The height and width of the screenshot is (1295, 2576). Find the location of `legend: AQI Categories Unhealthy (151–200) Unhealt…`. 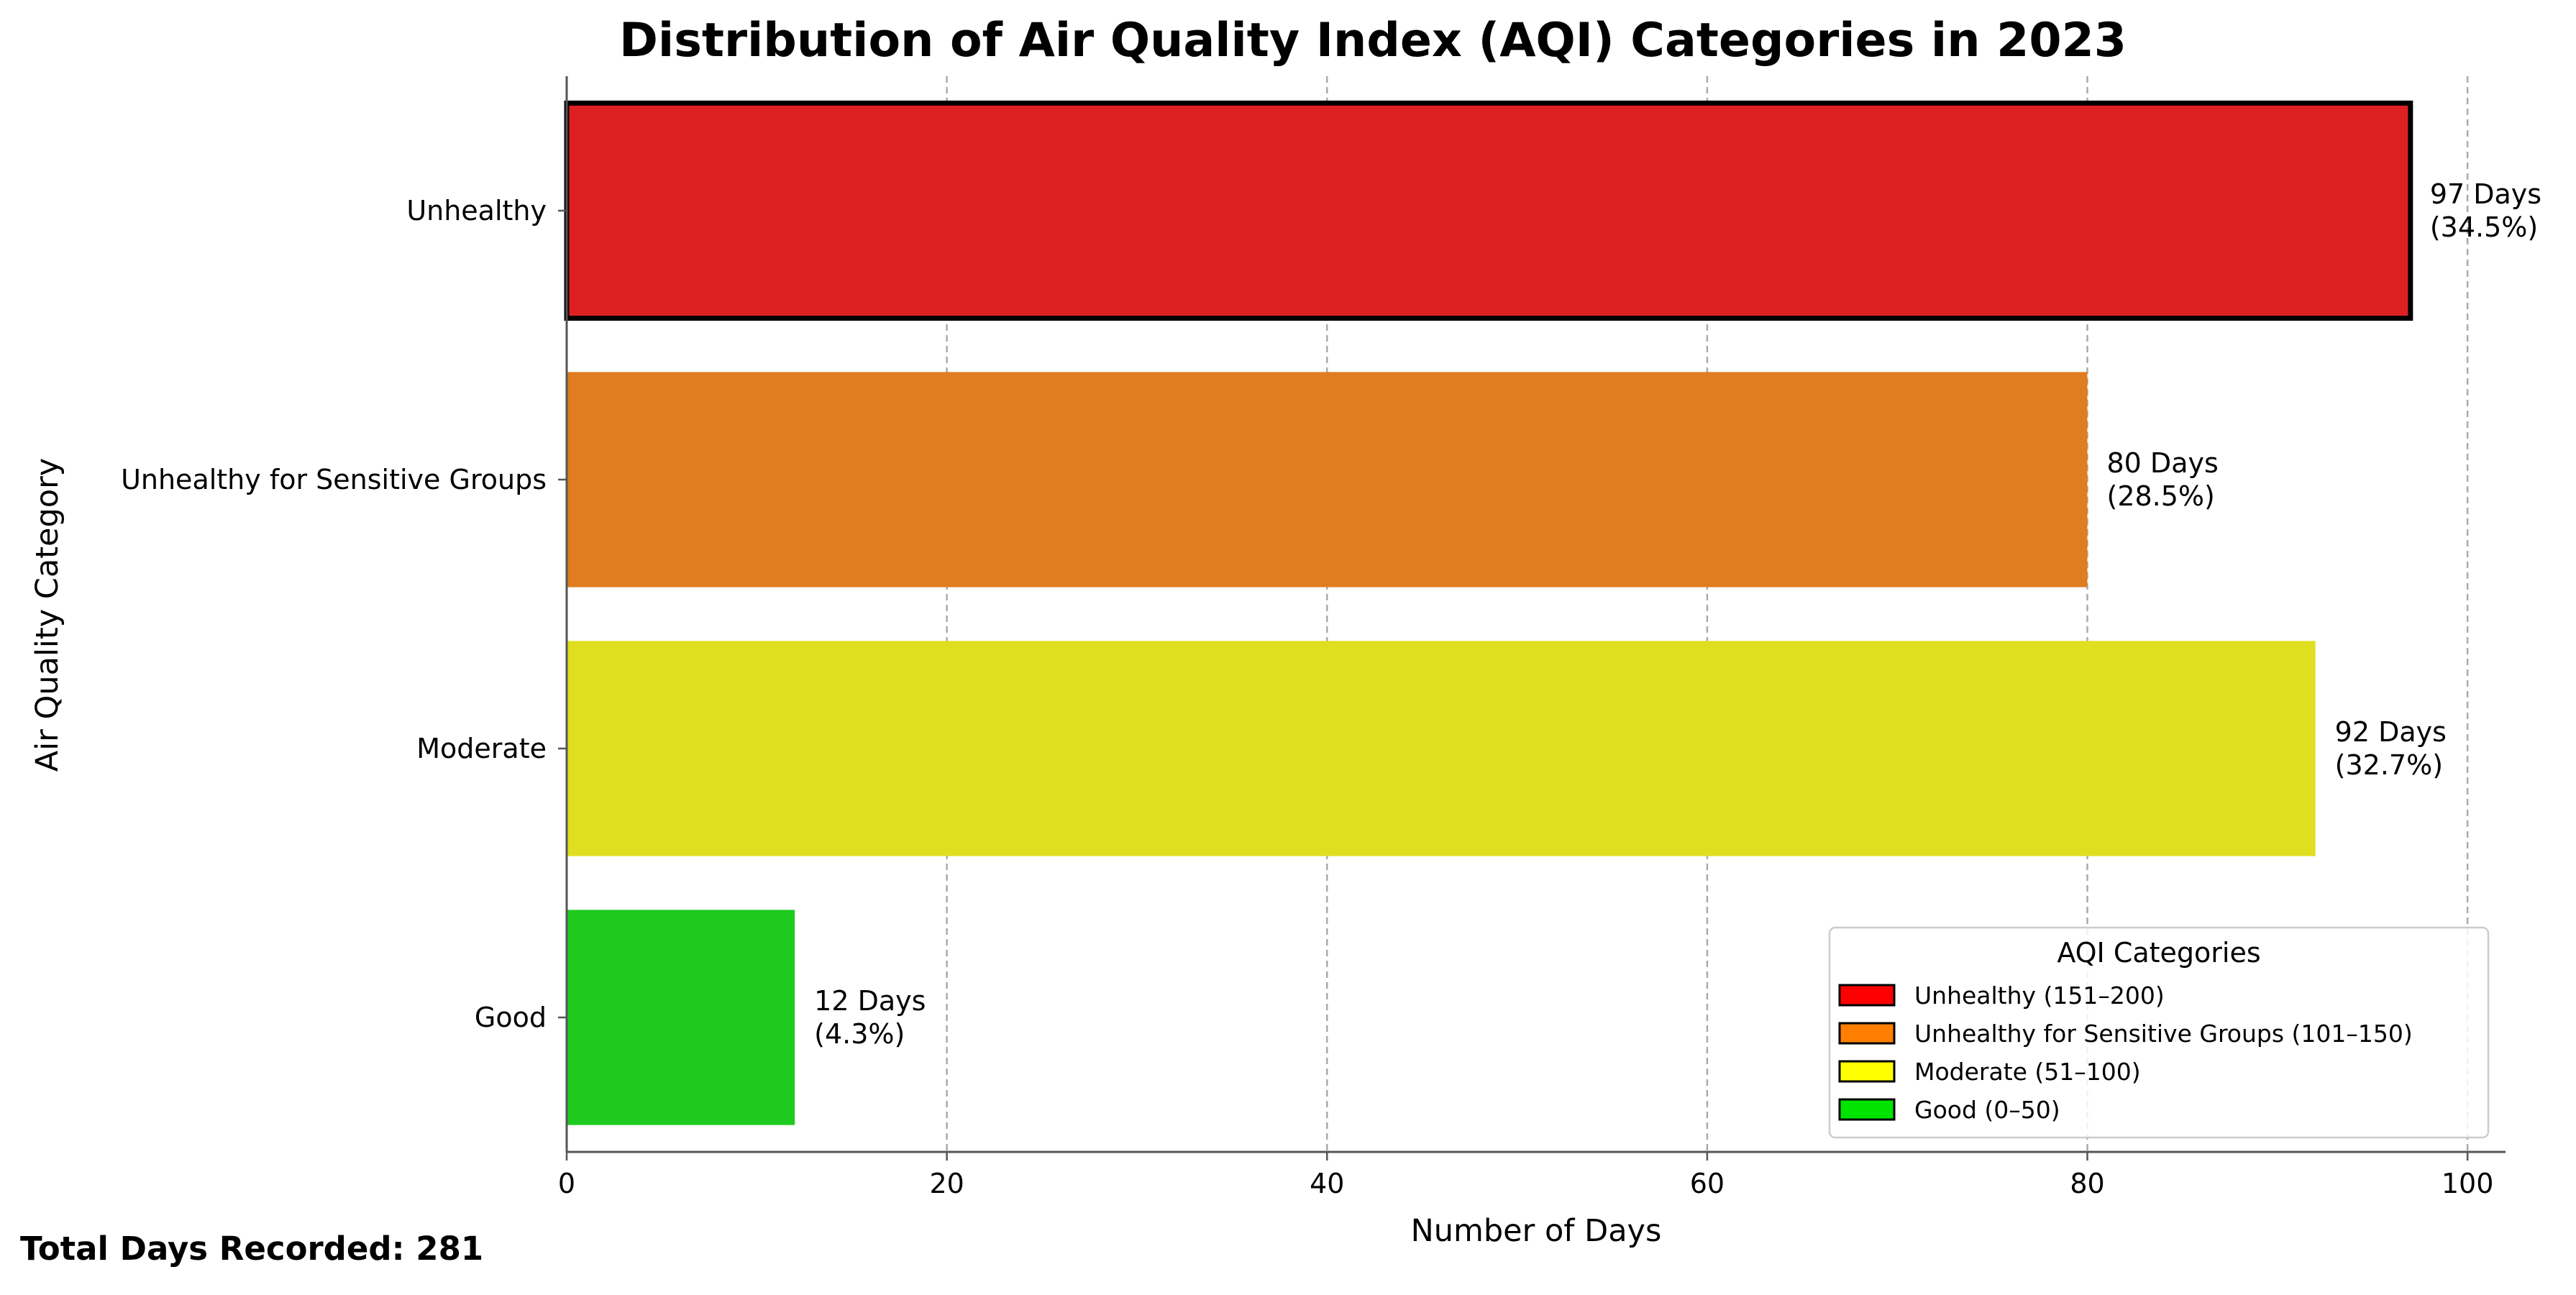

legend: AQI Categories Unhealthy (151–200) Unhealt… is located at coordinates (2159, 1032).